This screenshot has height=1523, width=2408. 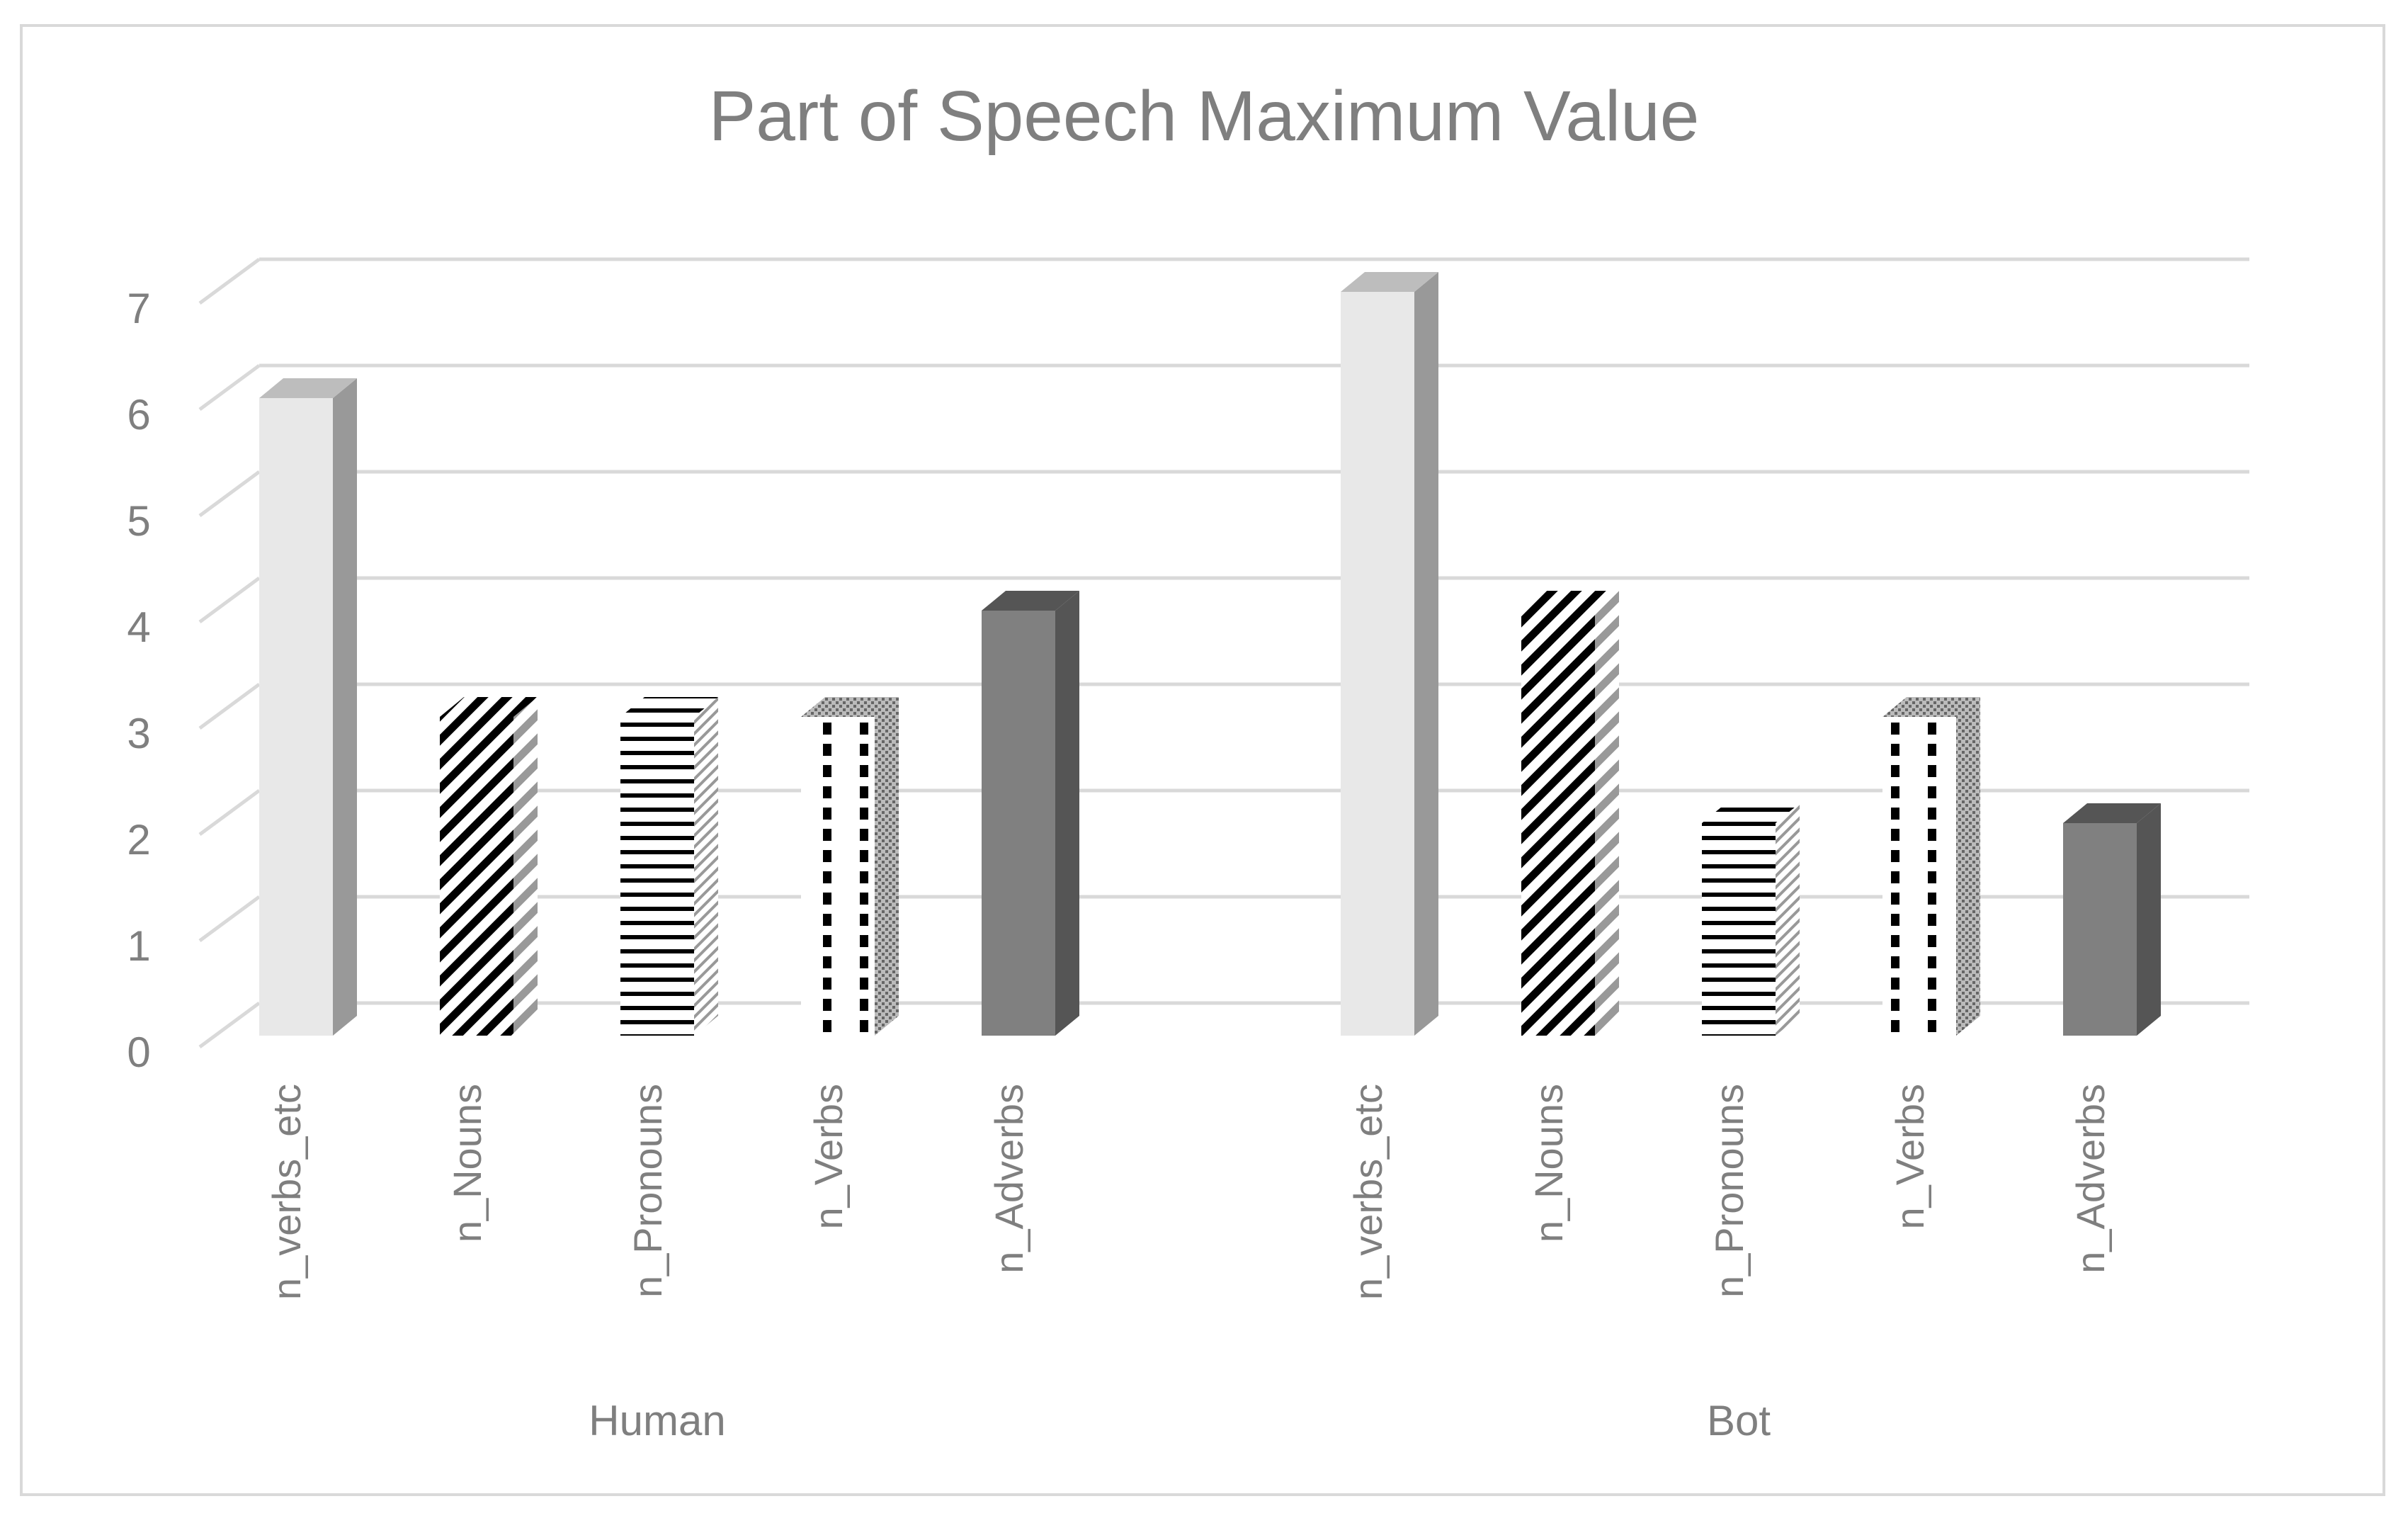 I want to click on y-tick-label: 4, so click(x=138, y=627).